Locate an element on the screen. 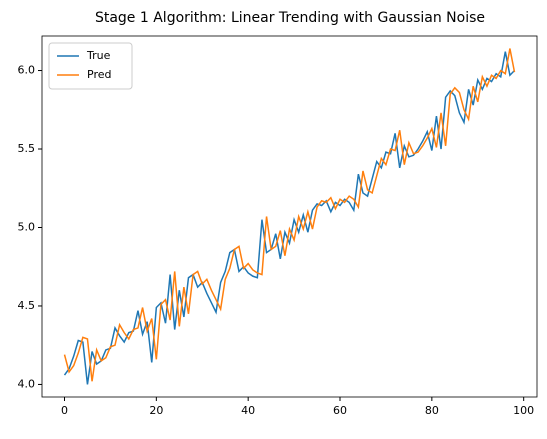 The width and height of the screenshot is (547, 439). x-tick-label: 60 is located at coordinates (340, 410).